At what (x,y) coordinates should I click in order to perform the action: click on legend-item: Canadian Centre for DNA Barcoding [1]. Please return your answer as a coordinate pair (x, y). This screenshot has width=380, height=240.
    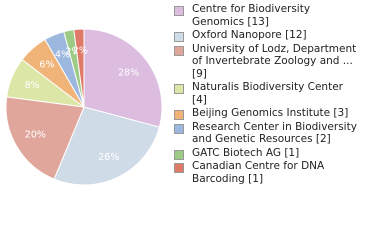
    Looking at the image, I should click on (267, 172).